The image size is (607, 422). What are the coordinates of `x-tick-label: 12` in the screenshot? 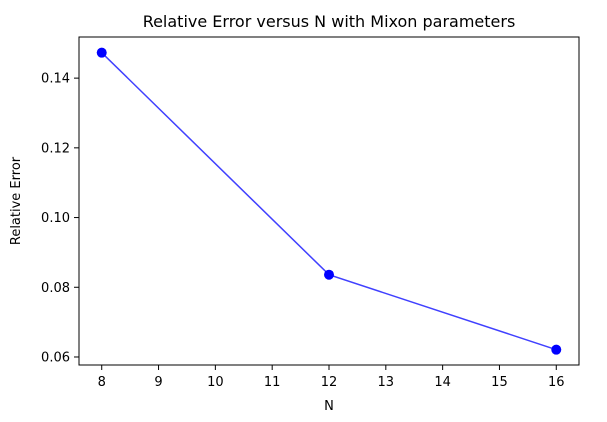 It's located at (329, 382).